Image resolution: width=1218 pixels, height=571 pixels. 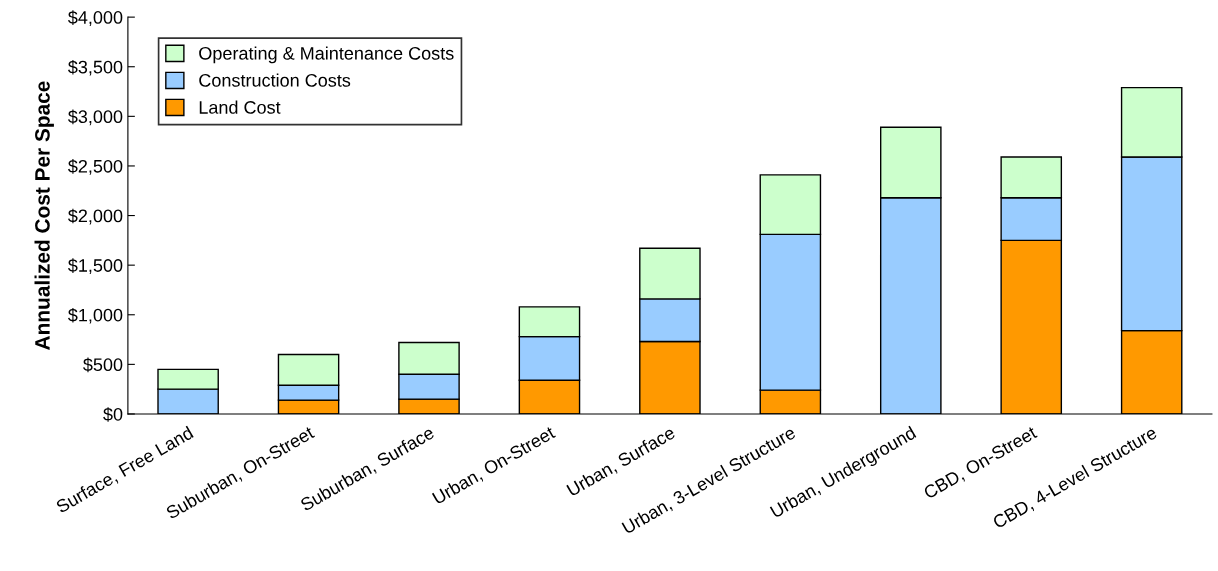 What do you see at coordinates (95, 67) in the screenshot?
I see `y-tick-label: $3,500` at bounding box center [95, 67].